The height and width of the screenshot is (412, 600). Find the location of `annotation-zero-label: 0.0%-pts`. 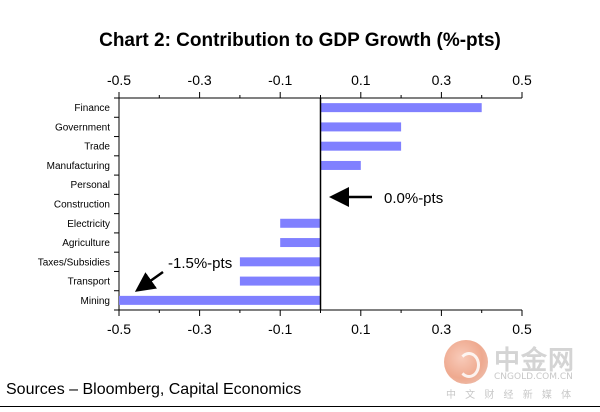

annotation-zero-label: 0.0%-pts is located at coordinates (413, 198).